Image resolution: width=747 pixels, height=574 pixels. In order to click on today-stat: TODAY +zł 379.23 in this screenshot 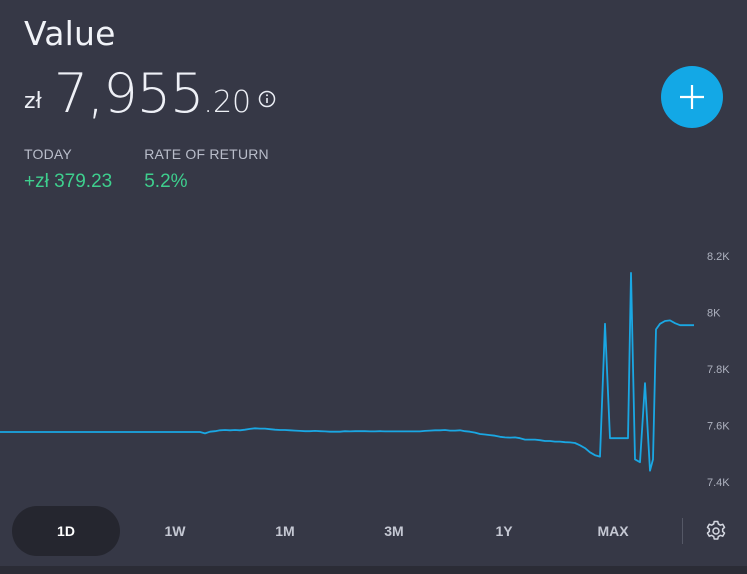, I will do `click(68, 169)`.